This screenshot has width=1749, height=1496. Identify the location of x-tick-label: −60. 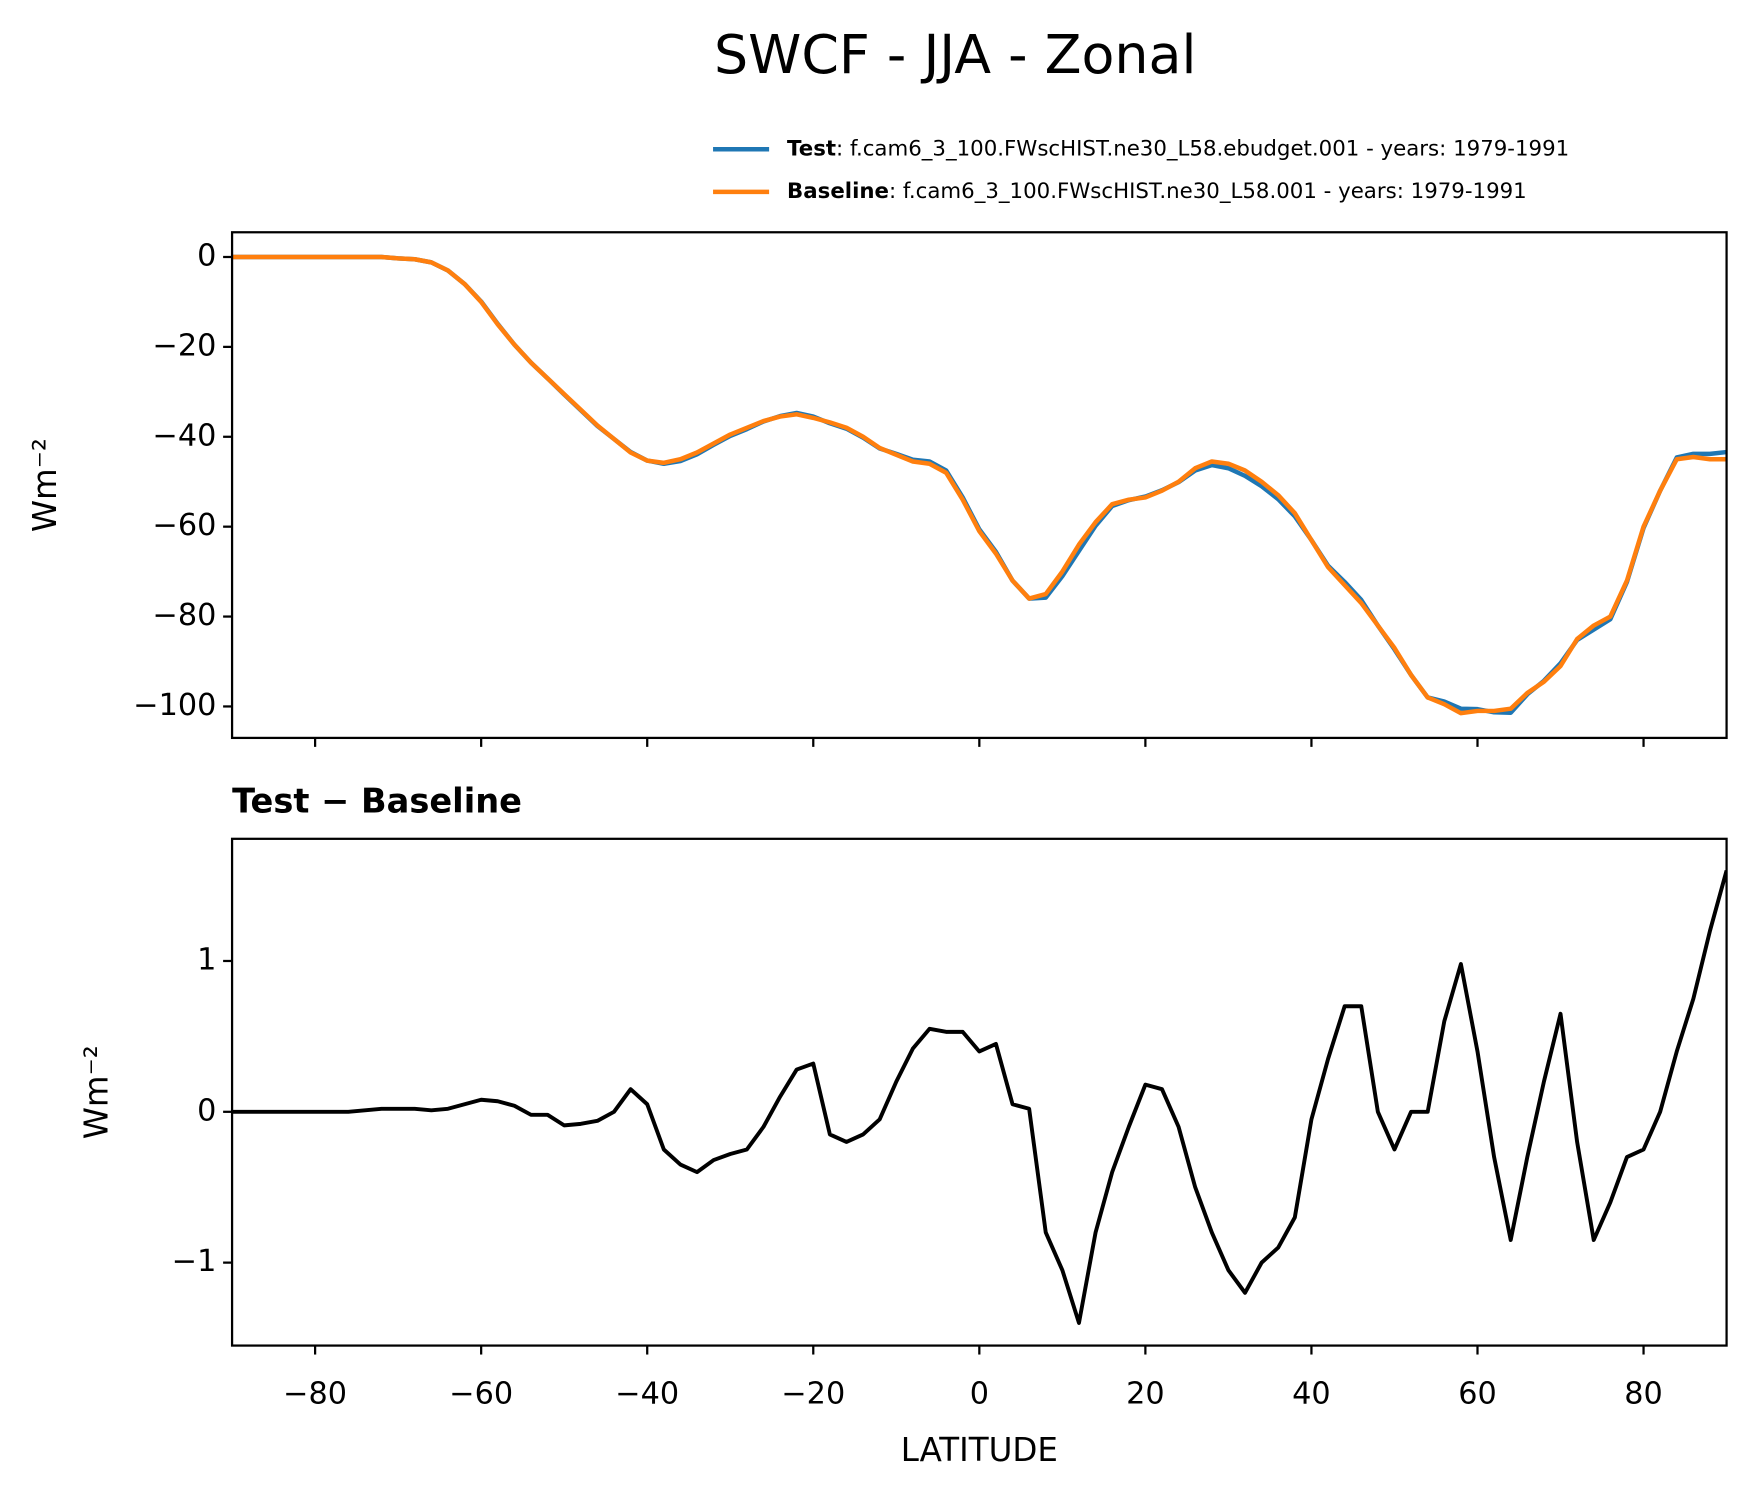
(481, 1393).